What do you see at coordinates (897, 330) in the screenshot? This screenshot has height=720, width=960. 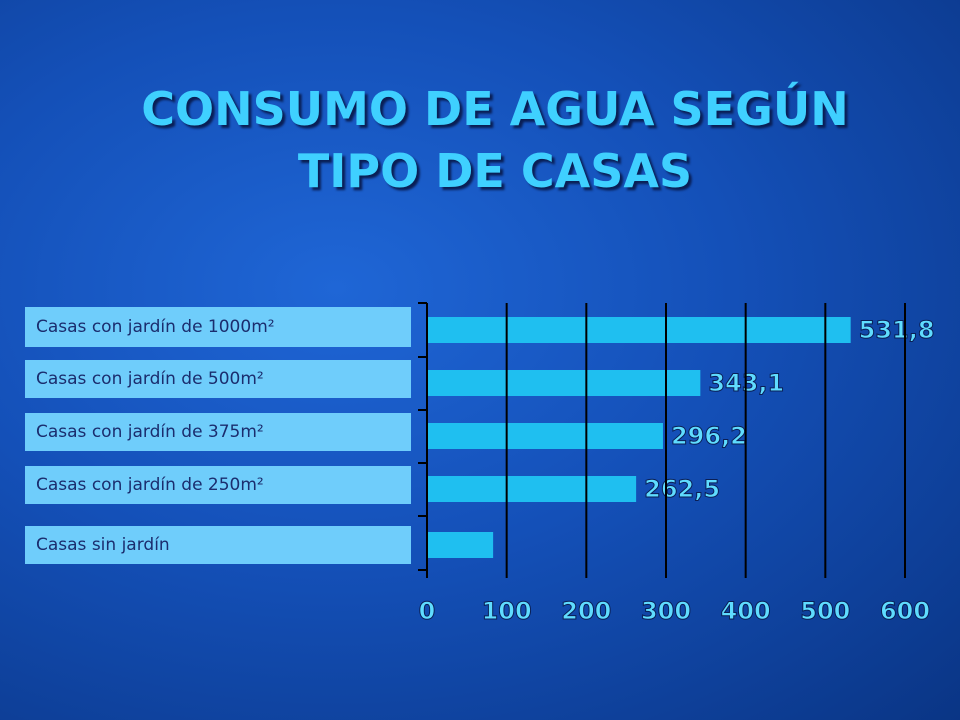 I see `value-label: 531,8` at bounding box center [897, 330].